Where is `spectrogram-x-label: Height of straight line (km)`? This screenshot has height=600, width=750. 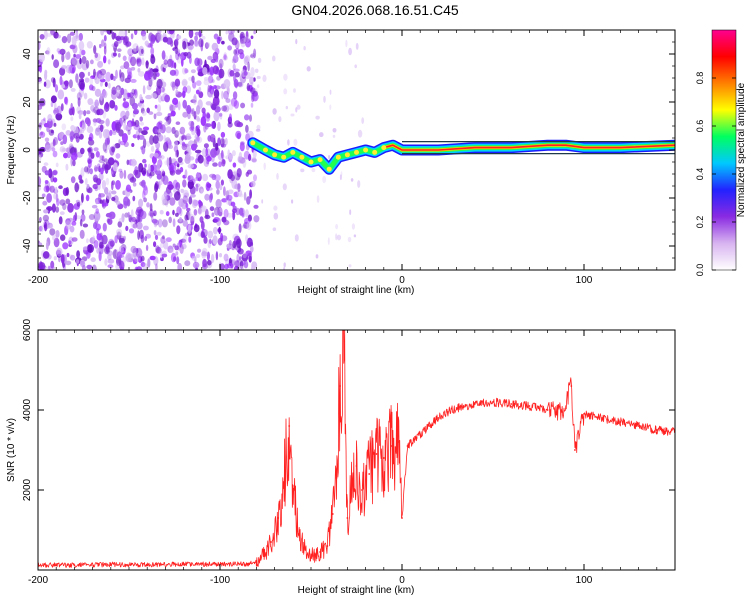
spectrogram-x-label: Height of straight line (km) is located at coordinates (356, 290).